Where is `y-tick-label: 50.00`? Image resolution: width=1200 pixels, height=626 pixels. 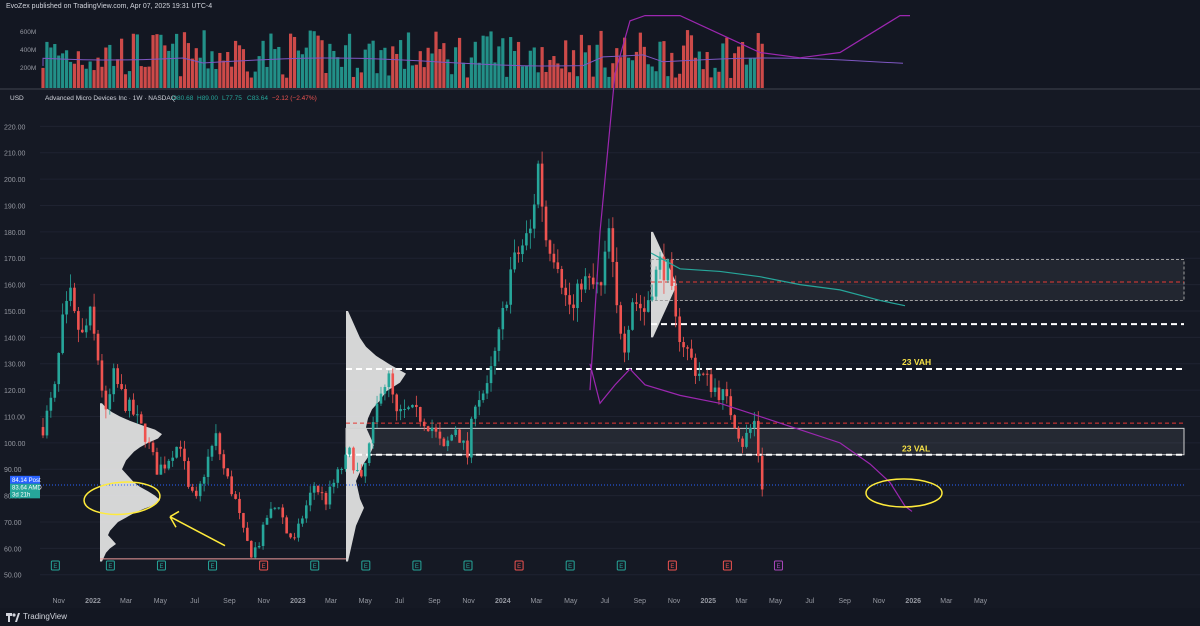
y-tick-label: 50.00 is located at coordinates (13, 576).